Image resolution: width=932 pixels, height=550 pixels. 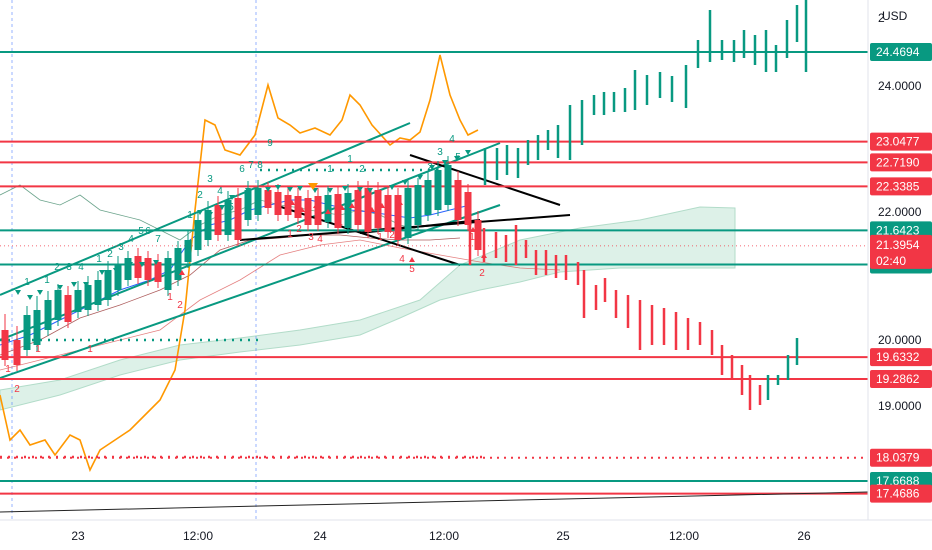 What do you see at coordinates (898, 494) in the screenshot?
I see `price-level-label-text: 17.4686` at bounding box center [898, 494].